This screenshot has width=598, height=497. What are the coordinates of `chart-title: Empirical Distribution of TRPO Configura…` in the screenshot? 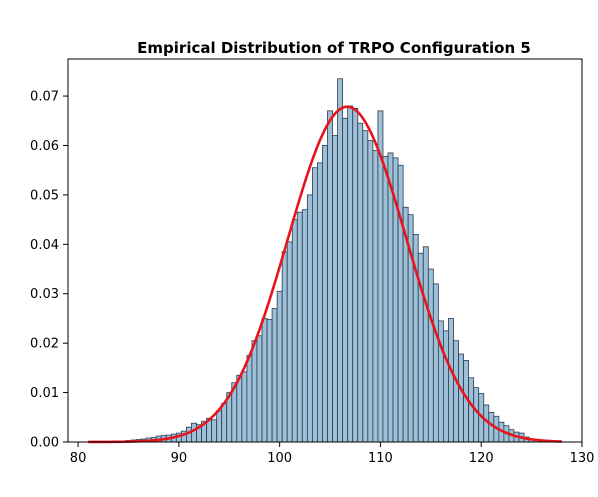 It's located at (334, 48).